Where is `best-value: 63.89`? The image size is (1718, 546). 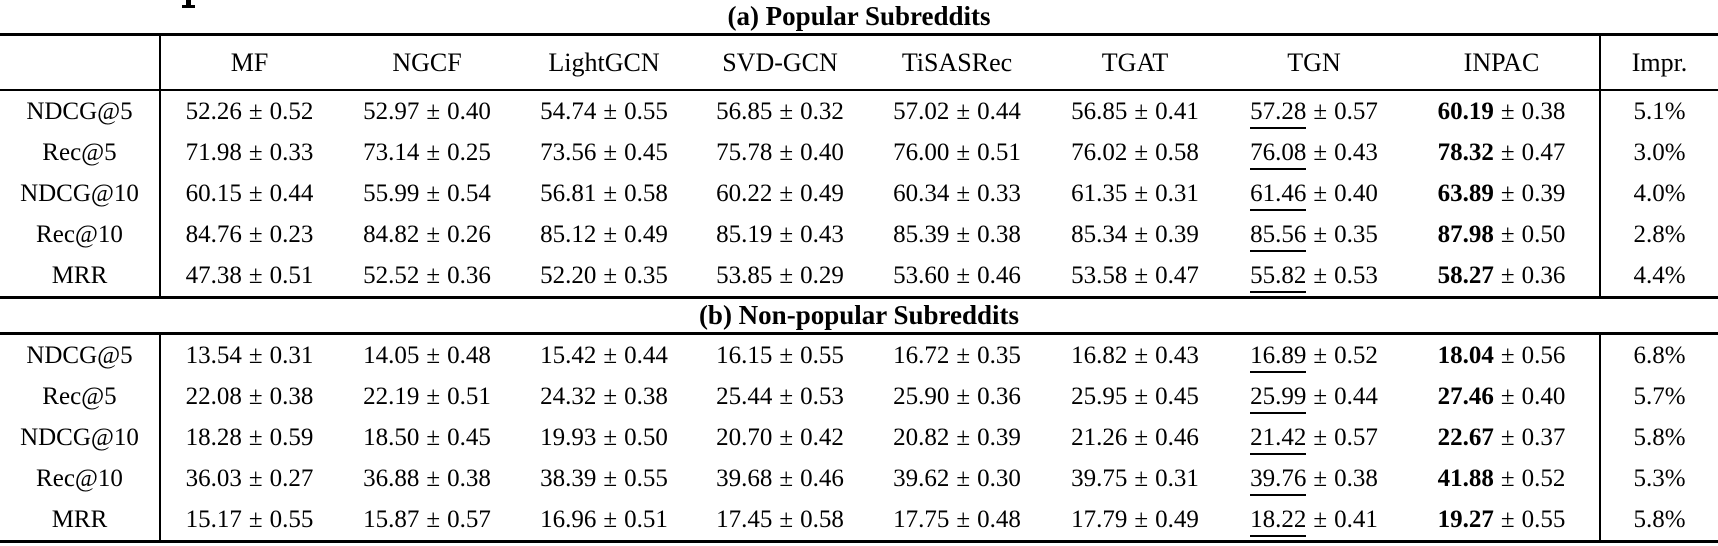 best-value: 63.89 is located at coordinates (1465, 193).